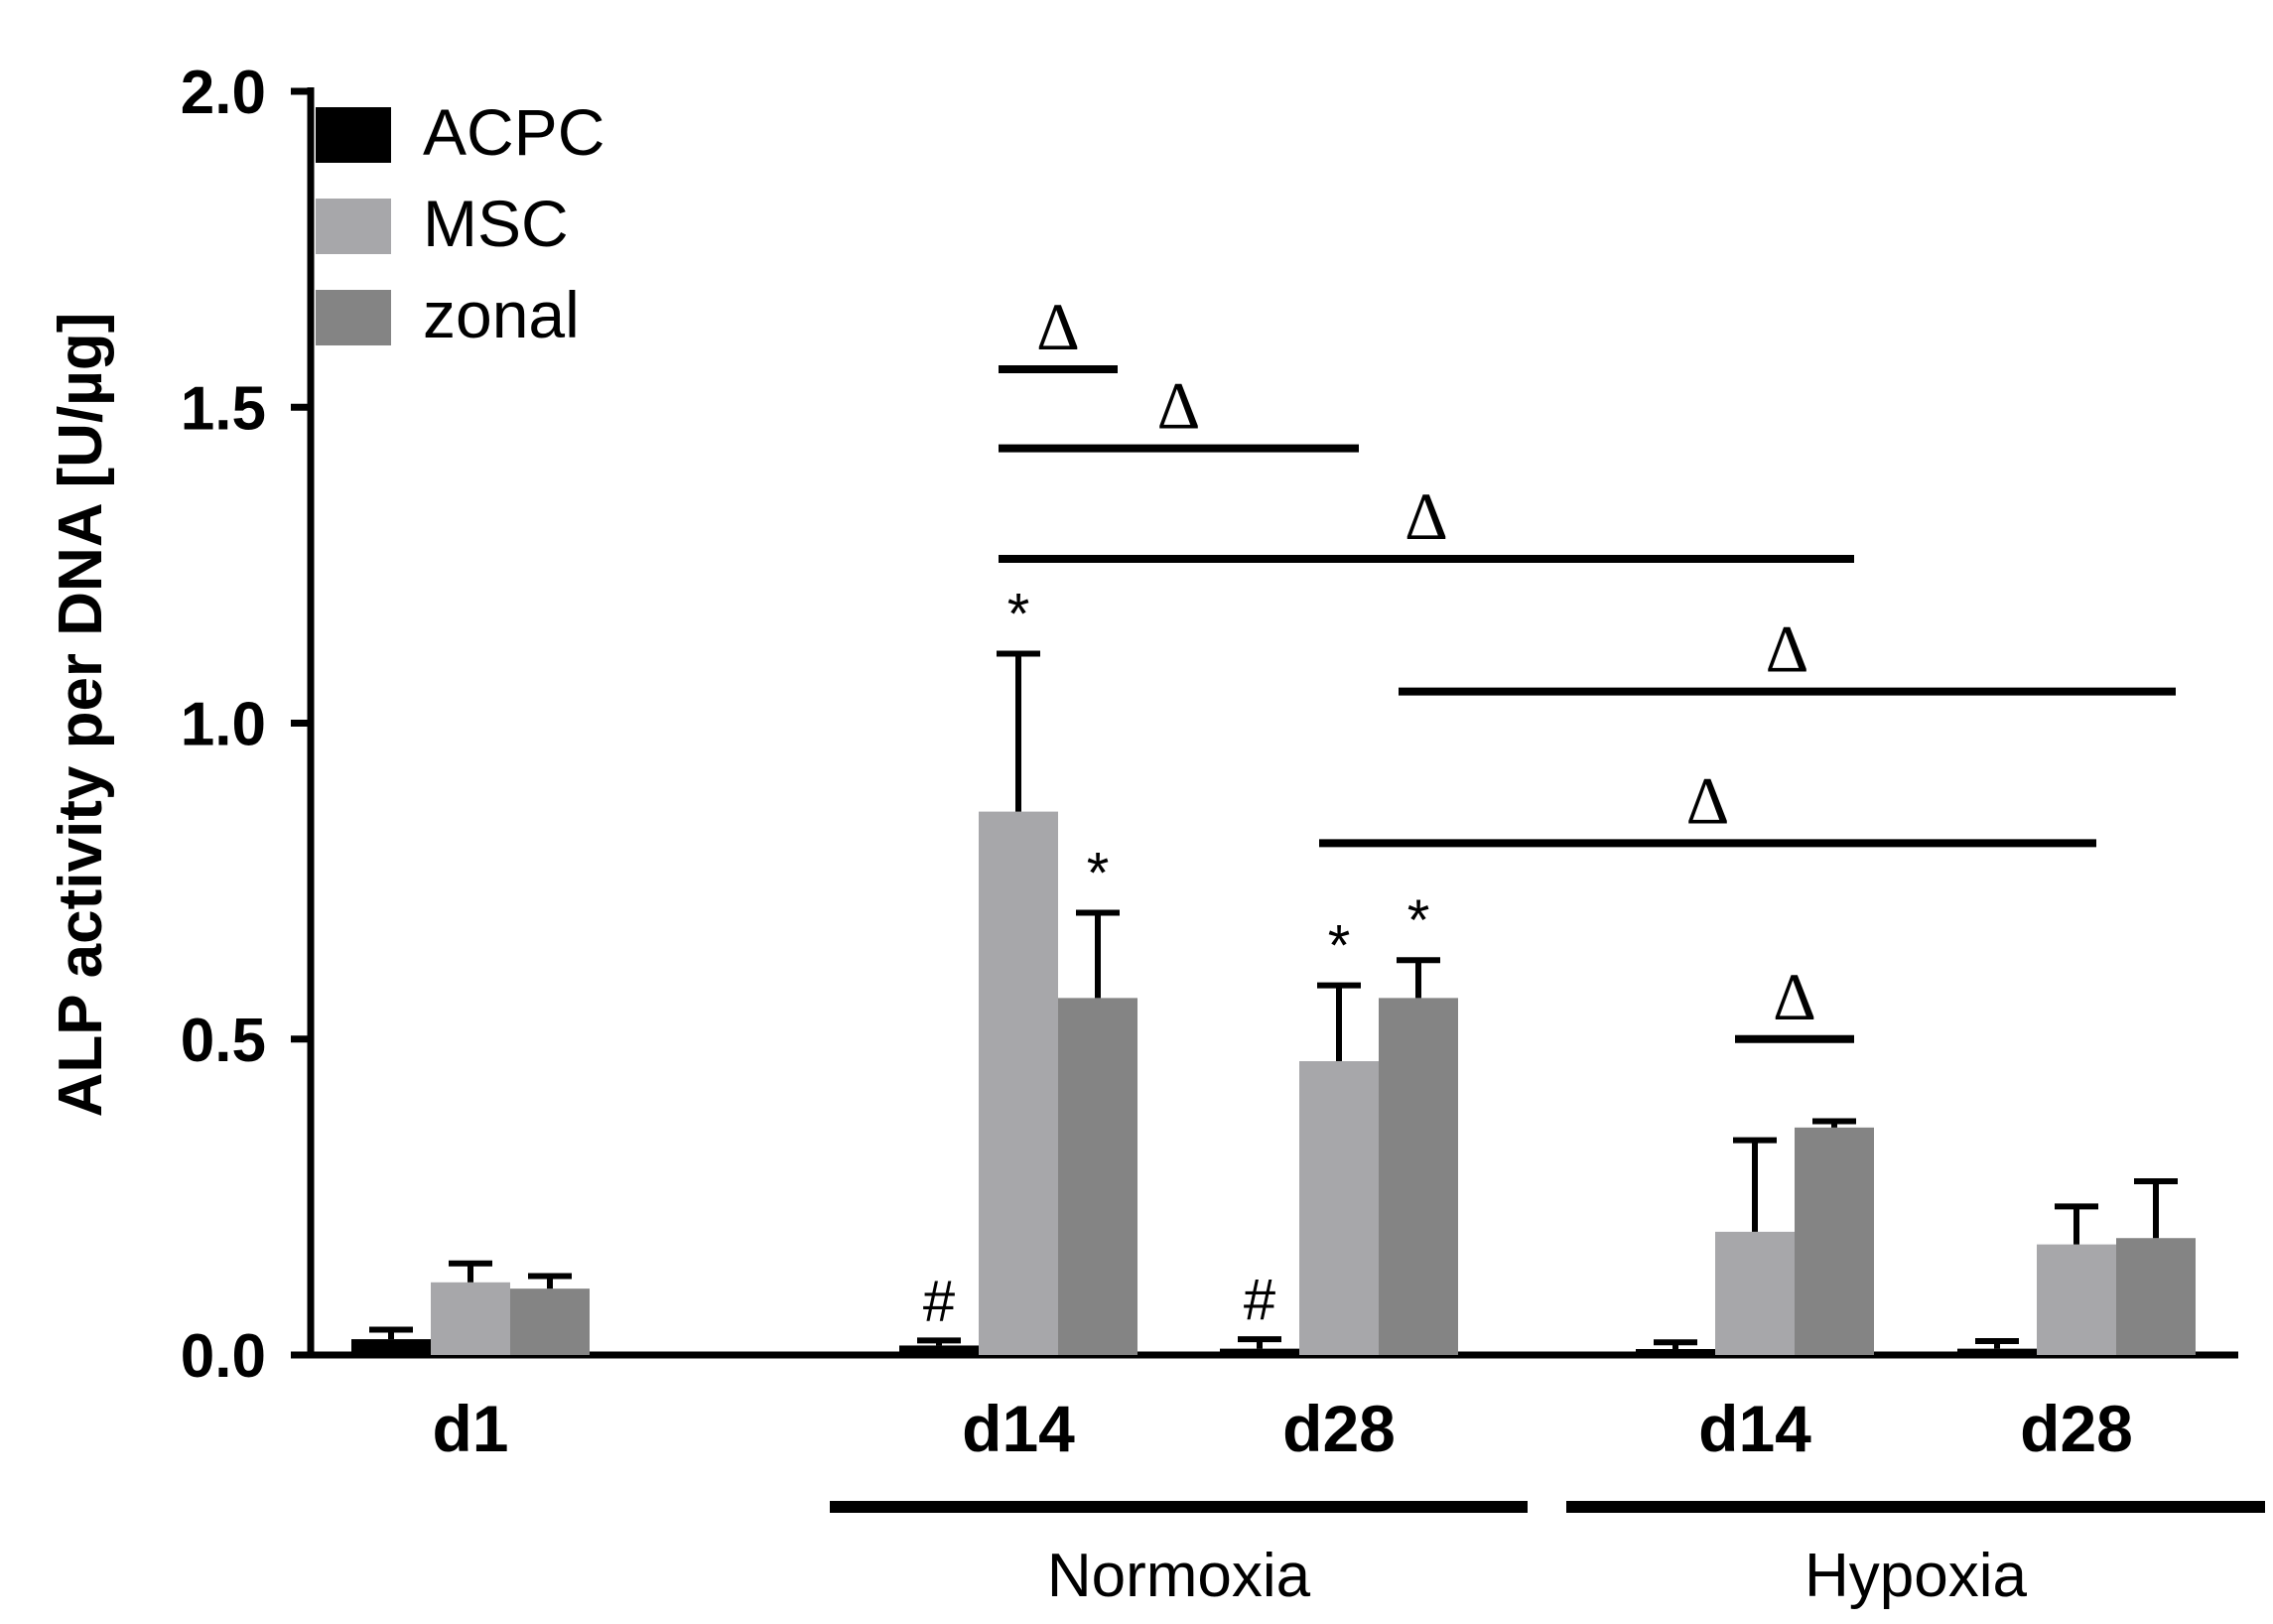 Image resolution: width=2273 pixels, height=1624 pixels. What do you see at coordinates (496, 223) in the screenshot?
I see `legend-label-msc: MSC` at bounding box center [496, 223].